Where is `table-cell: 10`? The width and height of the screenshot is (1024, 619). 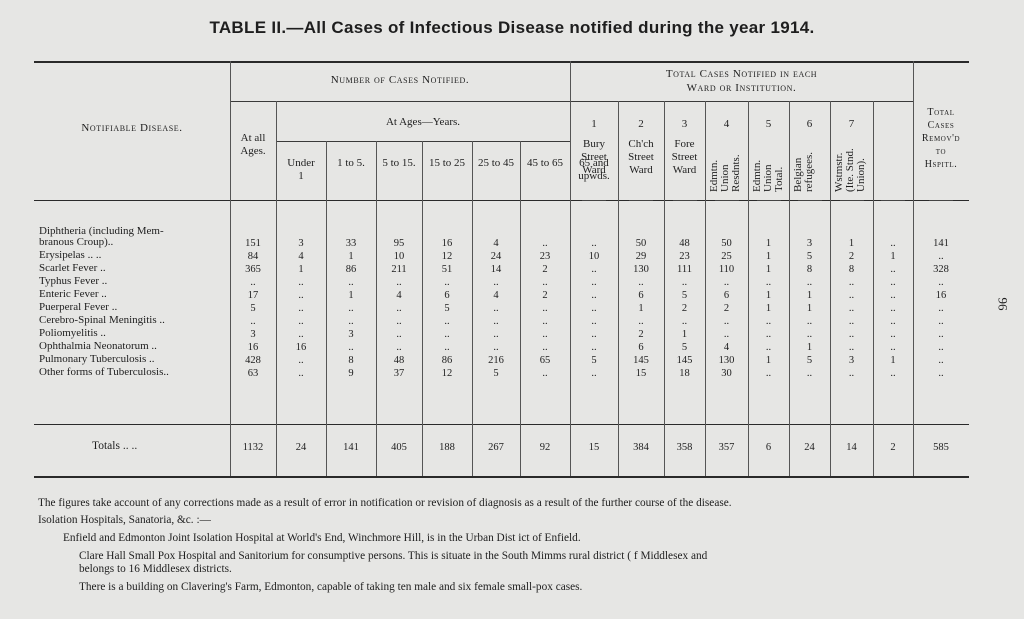
table-cell: 10 is located at coordinates (399, 256).